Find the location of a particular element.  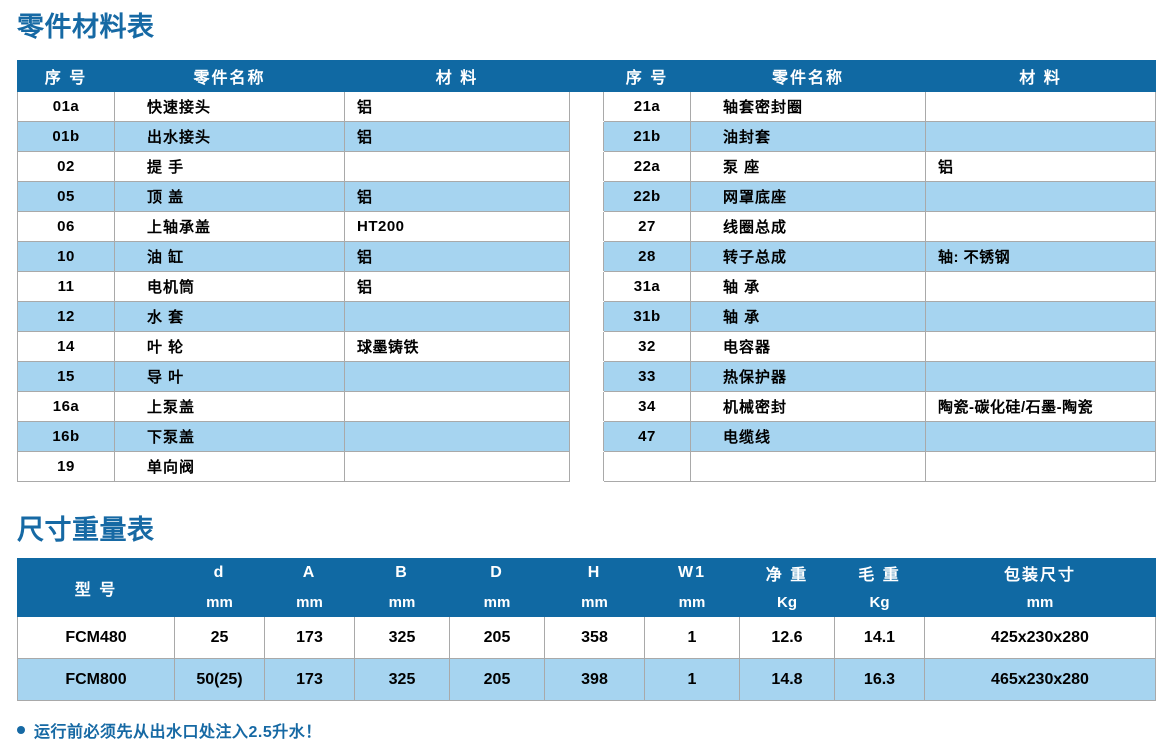

parts-cell-name: 轴 承 is located at coordinates (808, 316).